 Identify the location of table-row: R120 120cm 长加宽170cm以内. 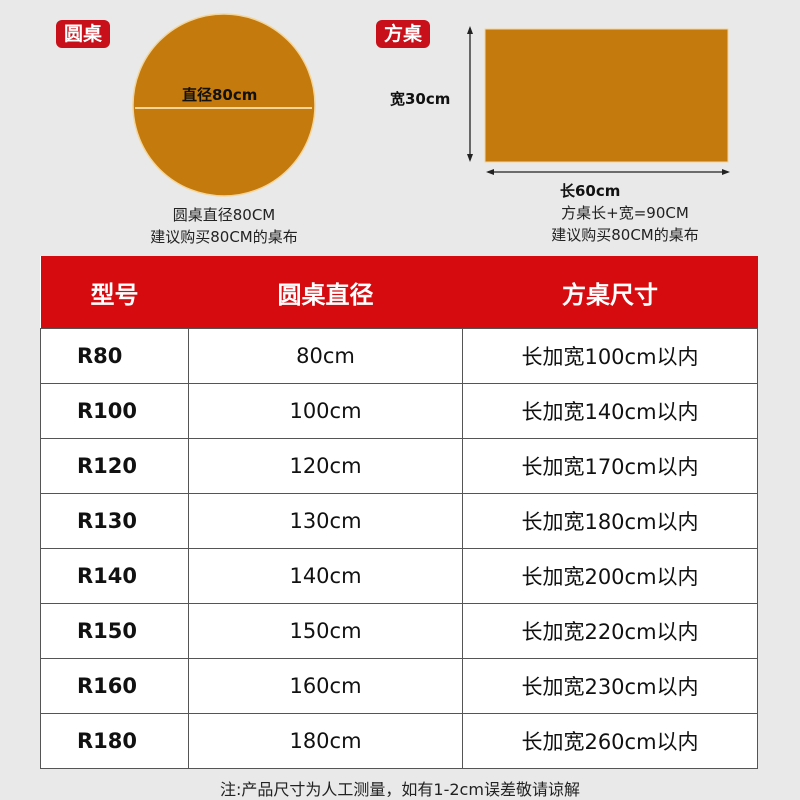
(399, 466).